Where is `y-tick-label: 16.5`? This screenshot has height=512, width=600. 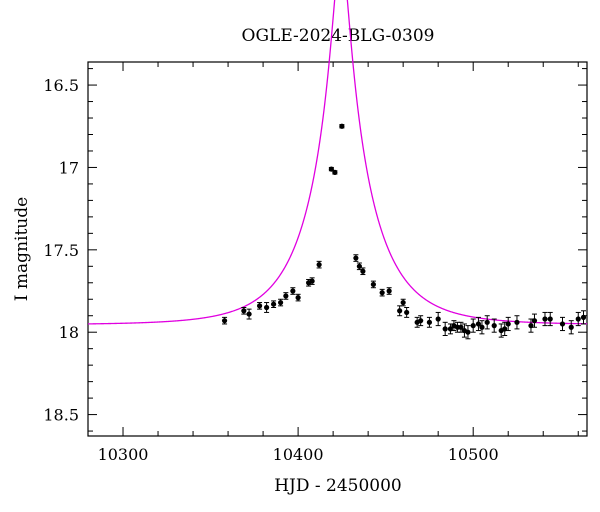
y-tick-label: 16.5 is located at coordinates (61, 85).